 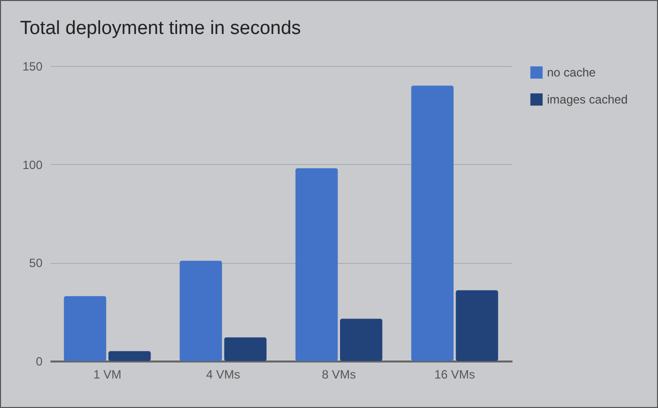 I want to click on y-tick-label: 50, so click(x=36, y=263).